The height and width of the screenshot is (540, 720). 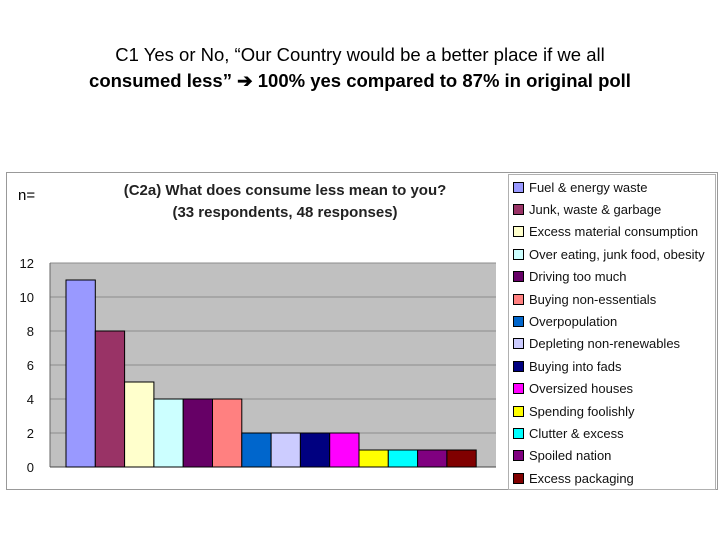 I want to click on legend-item: Buying non-essentials, so click(x=584, y=299).